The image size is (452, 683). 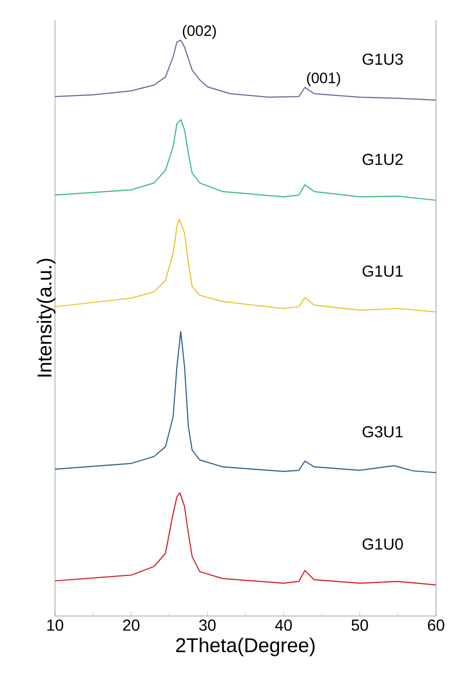 What do you see at coordinates (382, 160) in the screenshot?
I see `series-label: G1U2` at bounding box center [382, 160].